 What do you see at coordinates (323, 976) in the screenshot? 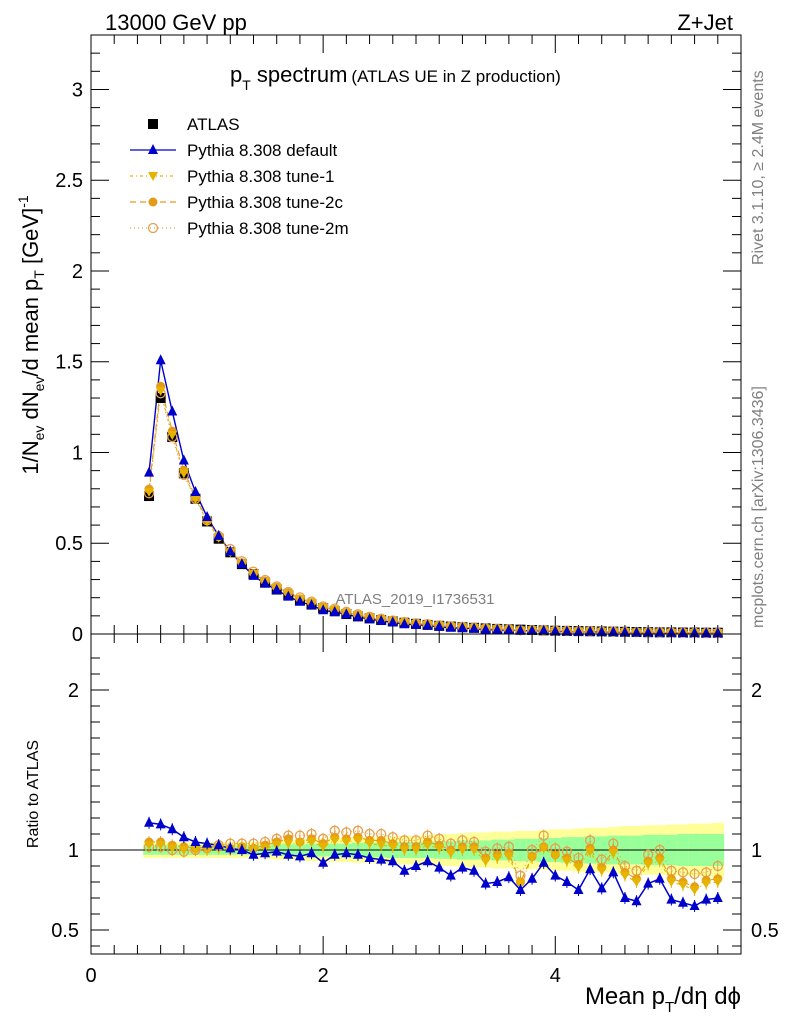
I see `x-tick-label: 2` at bounding box center [323, 976].